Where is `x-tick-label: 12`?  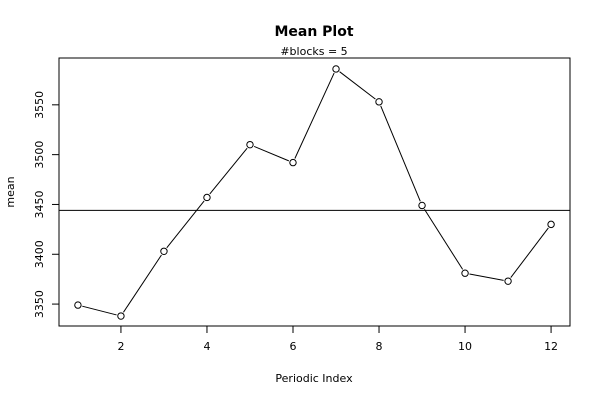 x-tick-label: 12 is located at coordinates (551, 346).